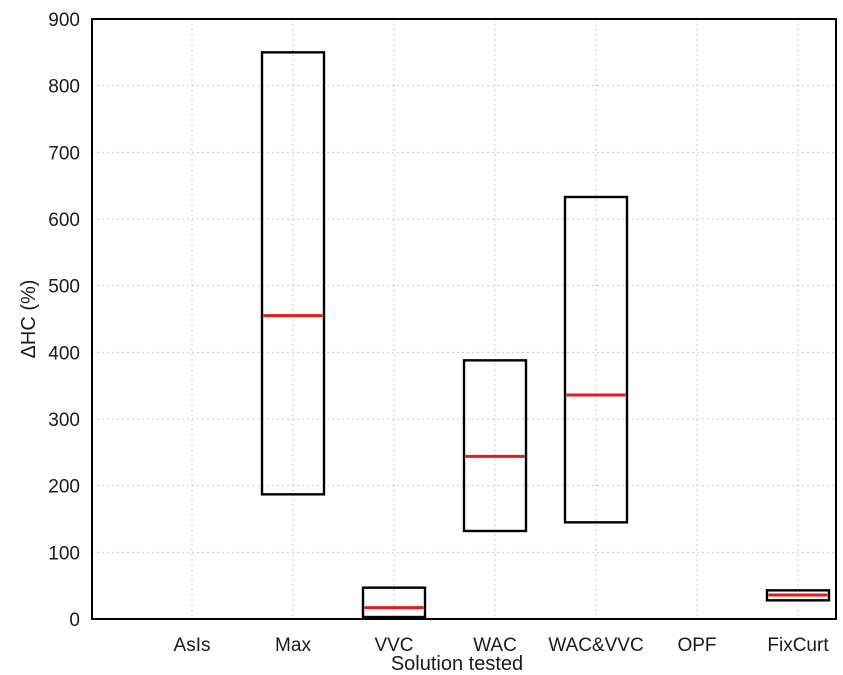 Image resolution: width=843 pixels, height=675 pixels. Describe the element at coordinates (394, 602) in the screenshot. I see `box-vvc` at that location.